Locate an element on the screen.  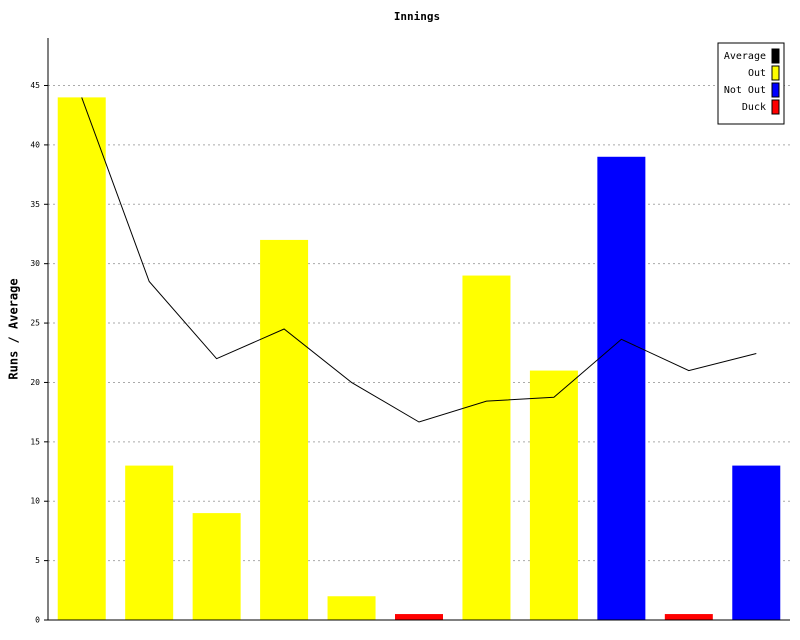
legend-label: Duck is located at coordinates (754, 107).